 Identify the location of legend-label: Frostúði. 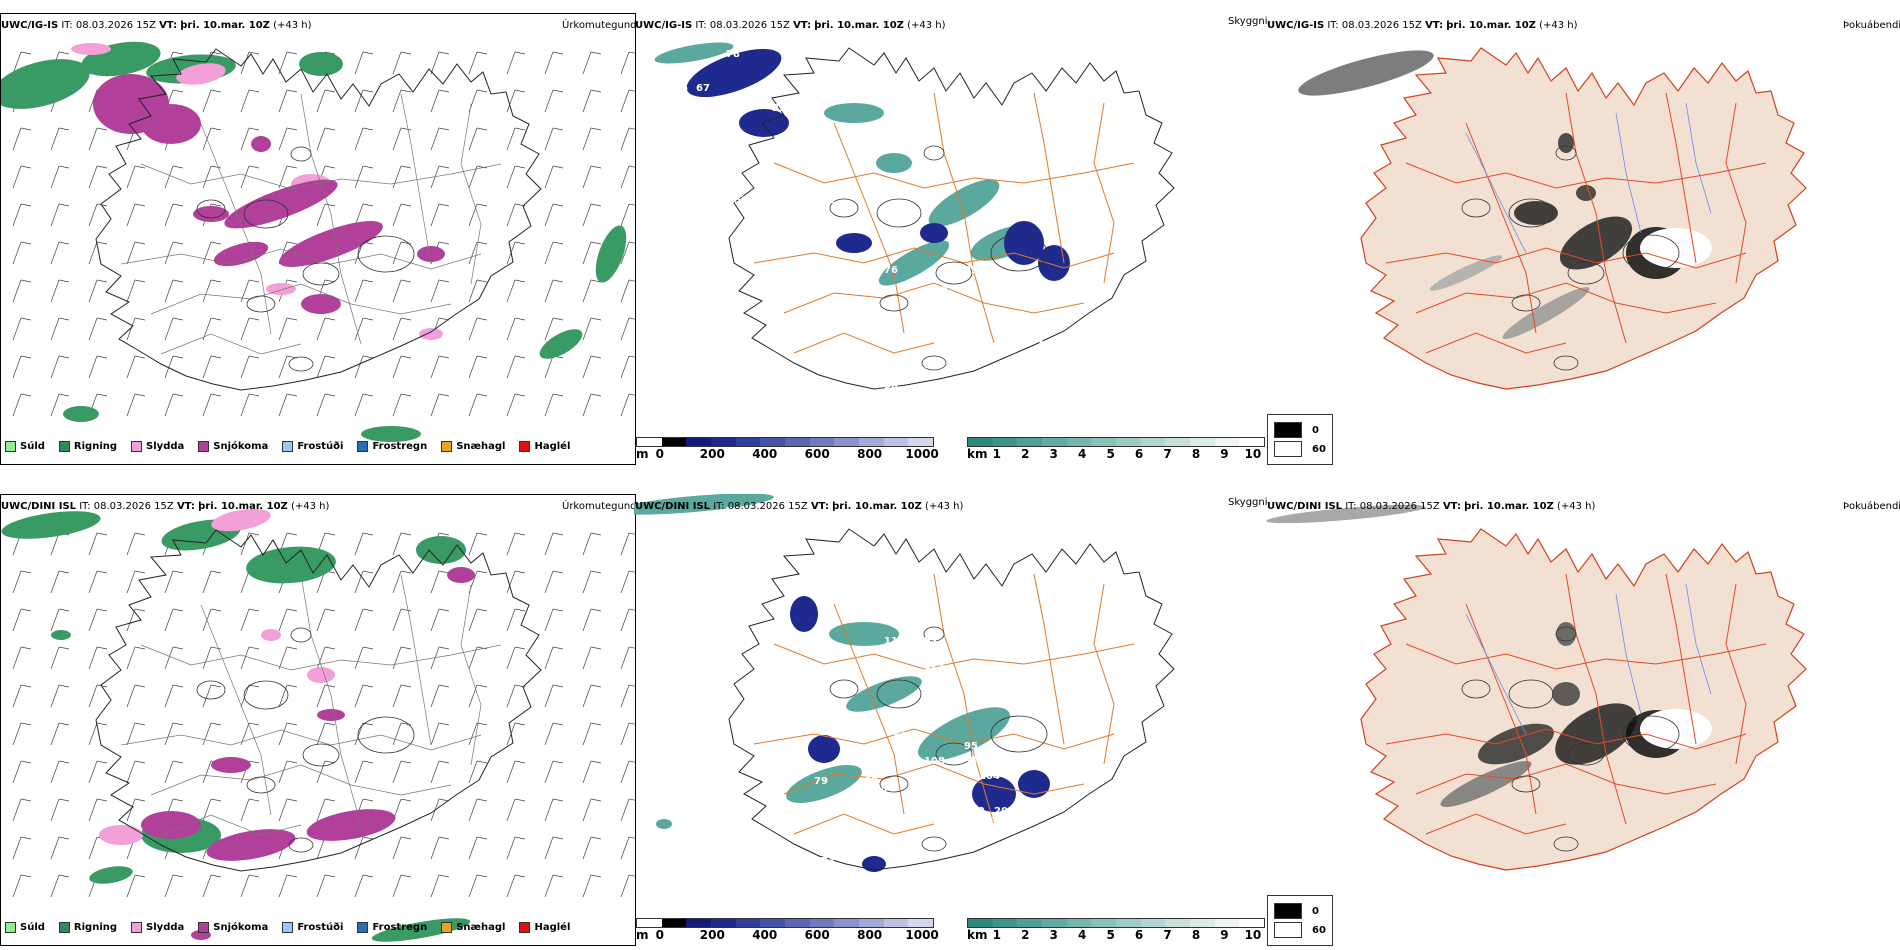
(320, 446).